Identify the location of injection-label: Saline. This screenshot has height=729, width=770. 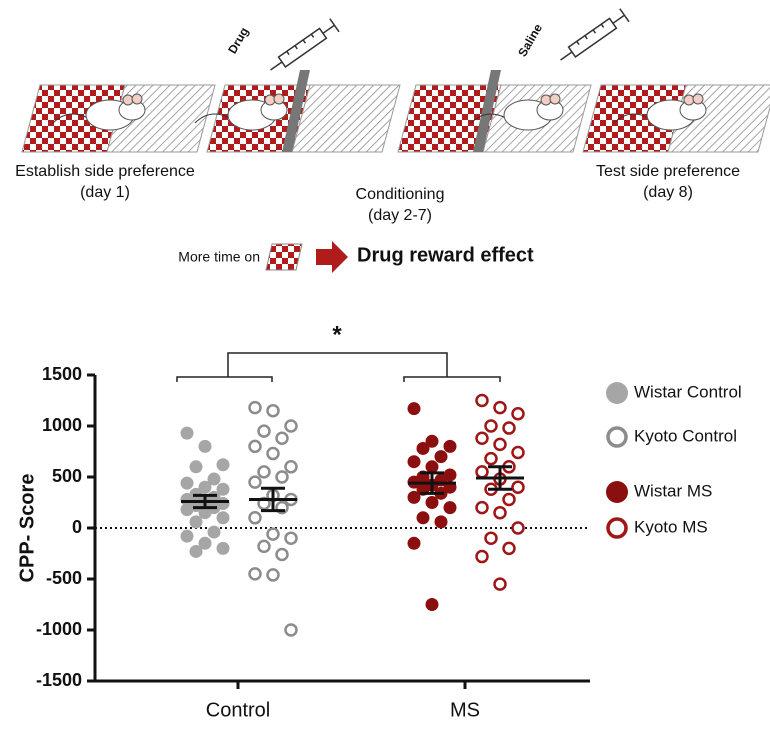
(530, 40).